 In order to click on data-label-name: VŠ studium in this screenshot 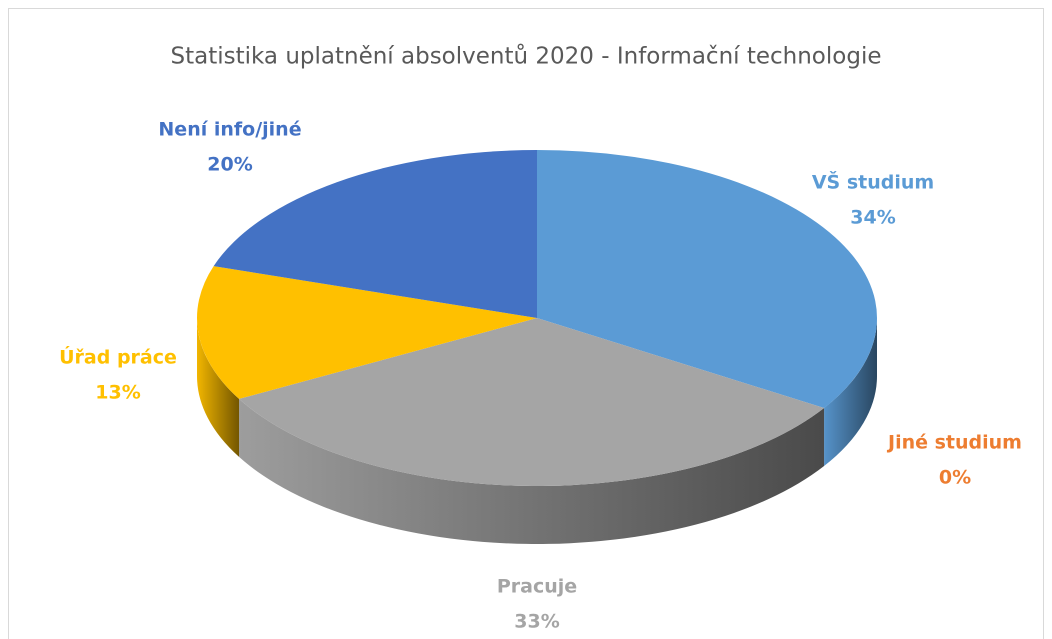, I will do `click(873, 182)`.